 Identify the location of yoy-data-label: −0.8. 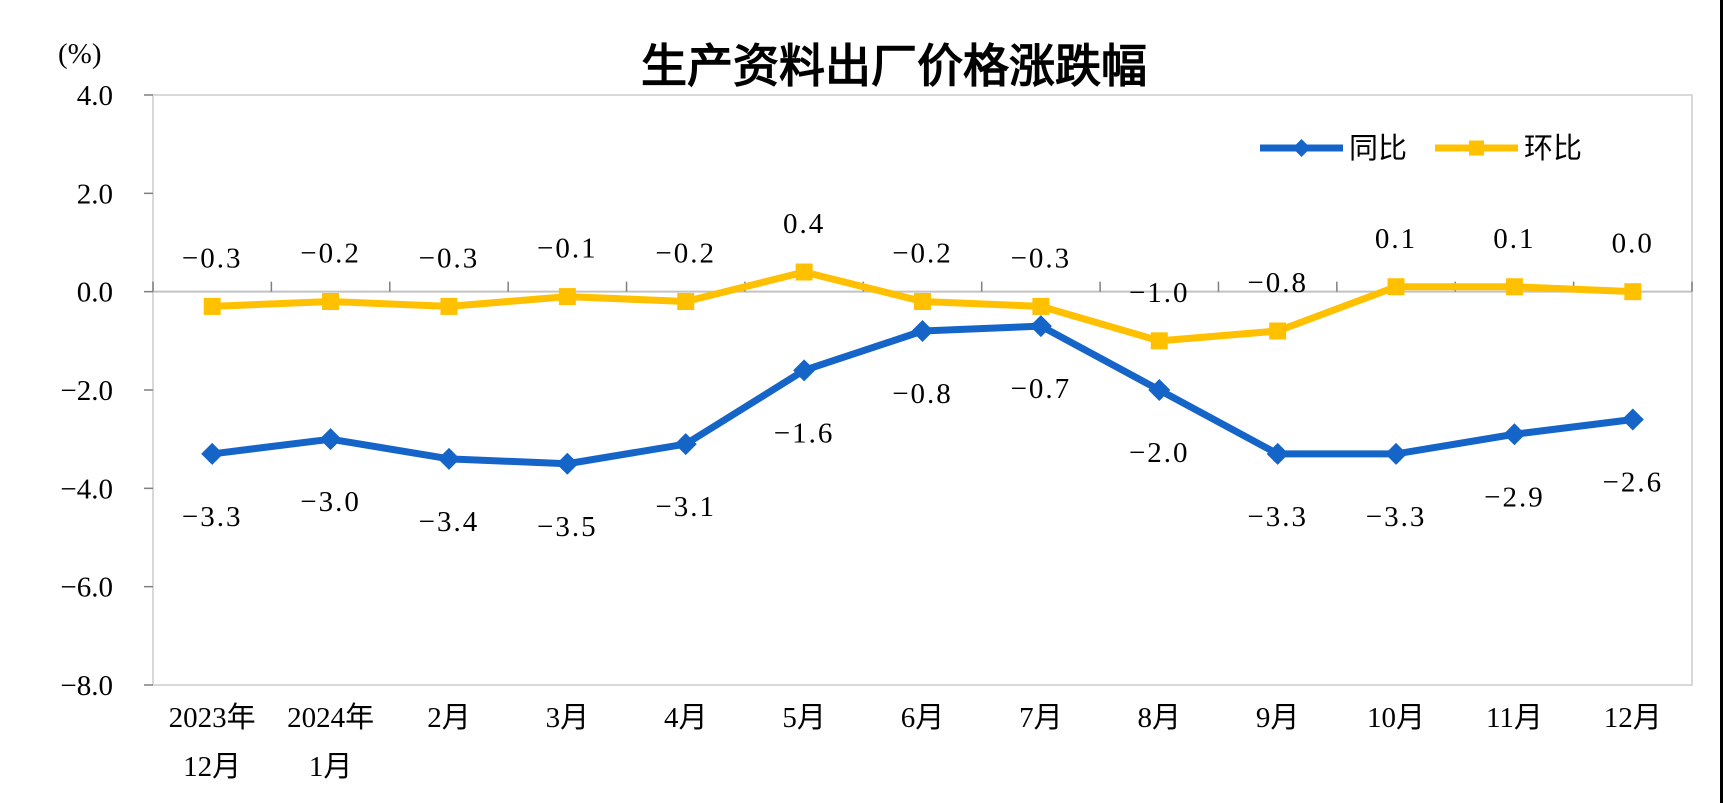
(922, 394).